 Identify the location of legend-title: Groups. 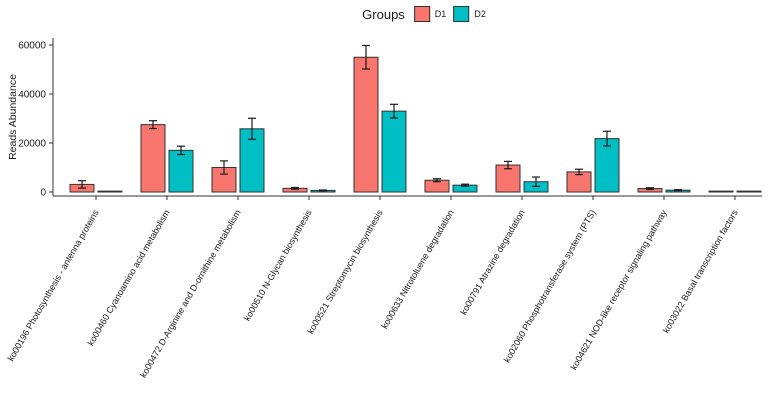
(383, 14).